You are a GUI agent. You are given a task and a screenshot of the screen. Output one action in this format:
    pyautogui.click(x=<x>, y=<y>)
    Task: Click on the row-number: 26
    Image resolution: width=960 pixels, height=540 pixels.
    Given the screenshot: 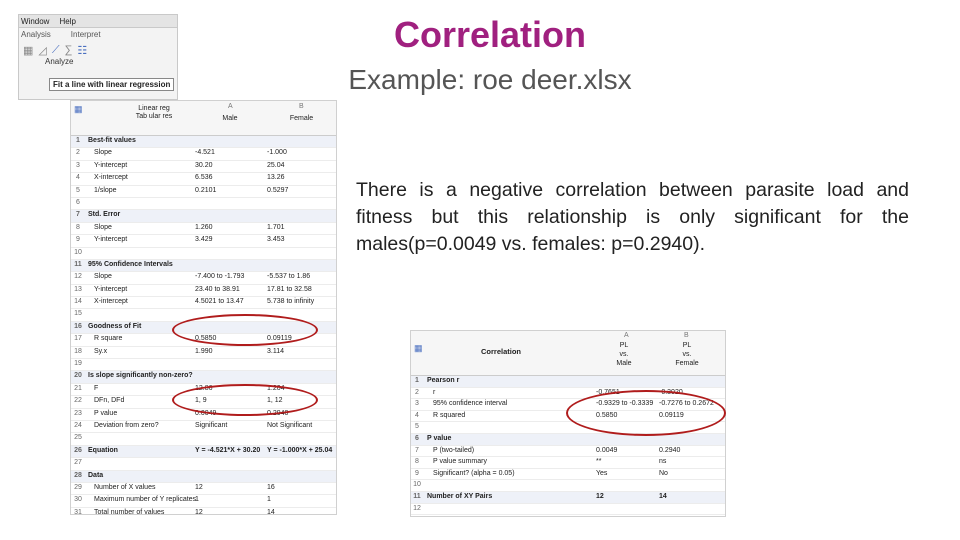 What is the action you would take?
    pyautogui.click(x=78, y=450)
    